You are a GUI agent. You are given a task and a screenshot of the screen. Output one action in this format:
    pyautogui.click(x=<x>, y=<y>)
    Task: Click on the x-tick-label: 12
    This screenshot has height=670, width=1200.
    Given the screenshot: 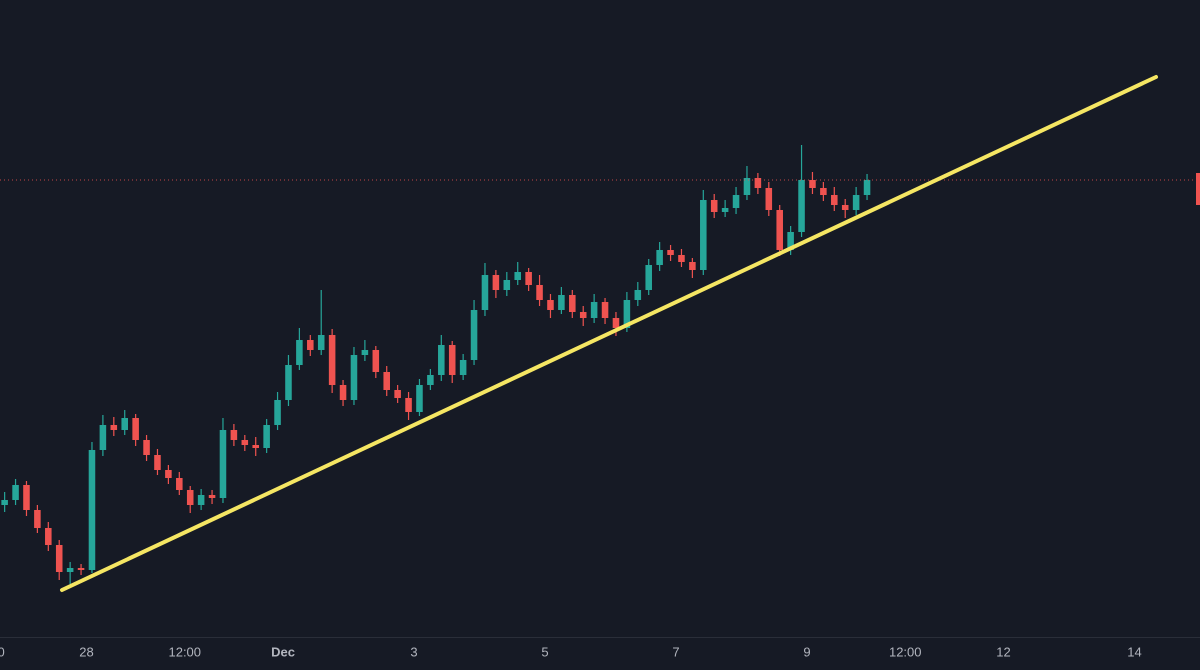 What is the action you would take?
    pyautogui.click(x=1003, y=651)
    